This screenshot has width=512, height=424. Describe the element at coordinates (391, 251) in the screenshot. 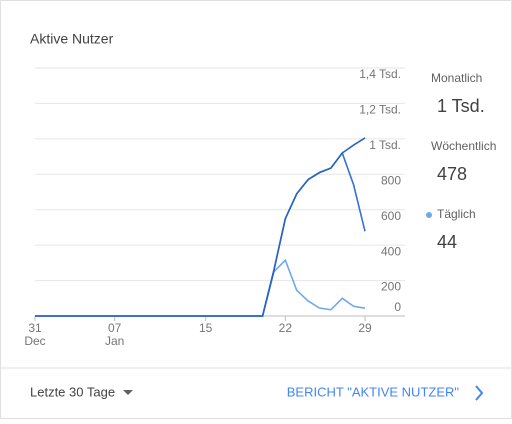

I see `y-tick-label: 400` at that location.